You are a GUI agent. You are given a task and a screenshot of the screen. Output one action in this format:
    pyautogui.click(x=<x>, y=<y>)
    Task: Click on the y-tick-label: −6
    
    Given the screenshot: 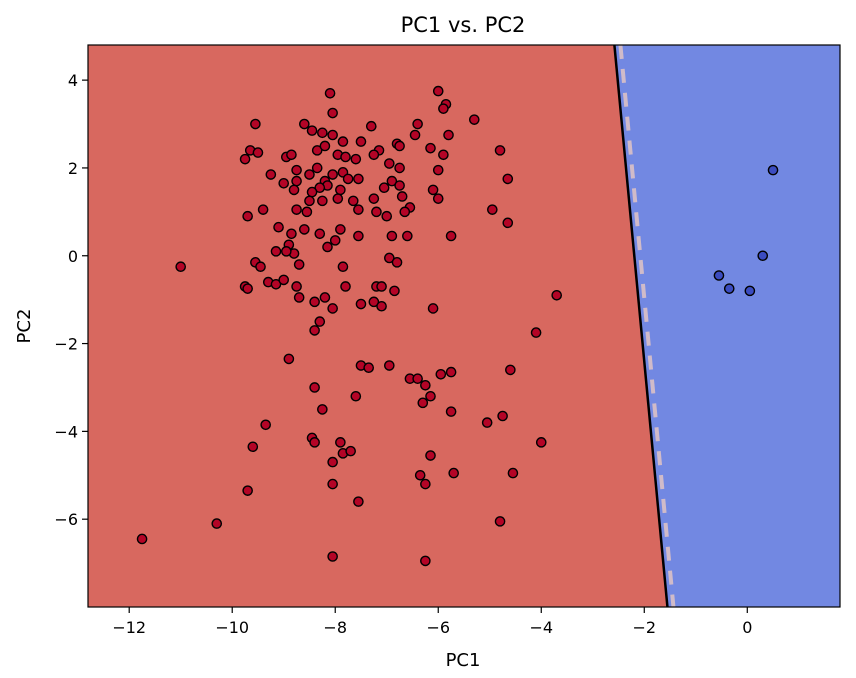 What is the action you would take?
    pyautogui.click(x=66, y=519)
    